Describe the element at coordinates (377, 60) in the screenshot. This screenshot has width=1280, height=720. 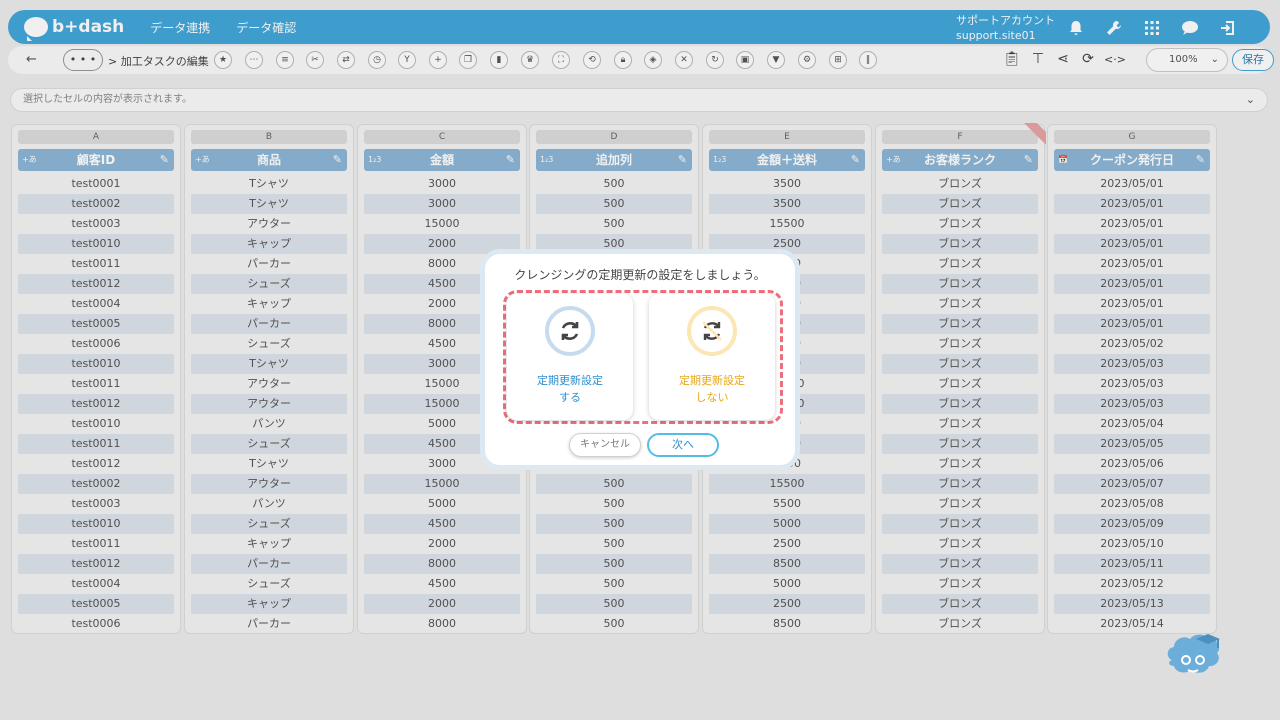
I see `timer-icon: ◷` at that location.